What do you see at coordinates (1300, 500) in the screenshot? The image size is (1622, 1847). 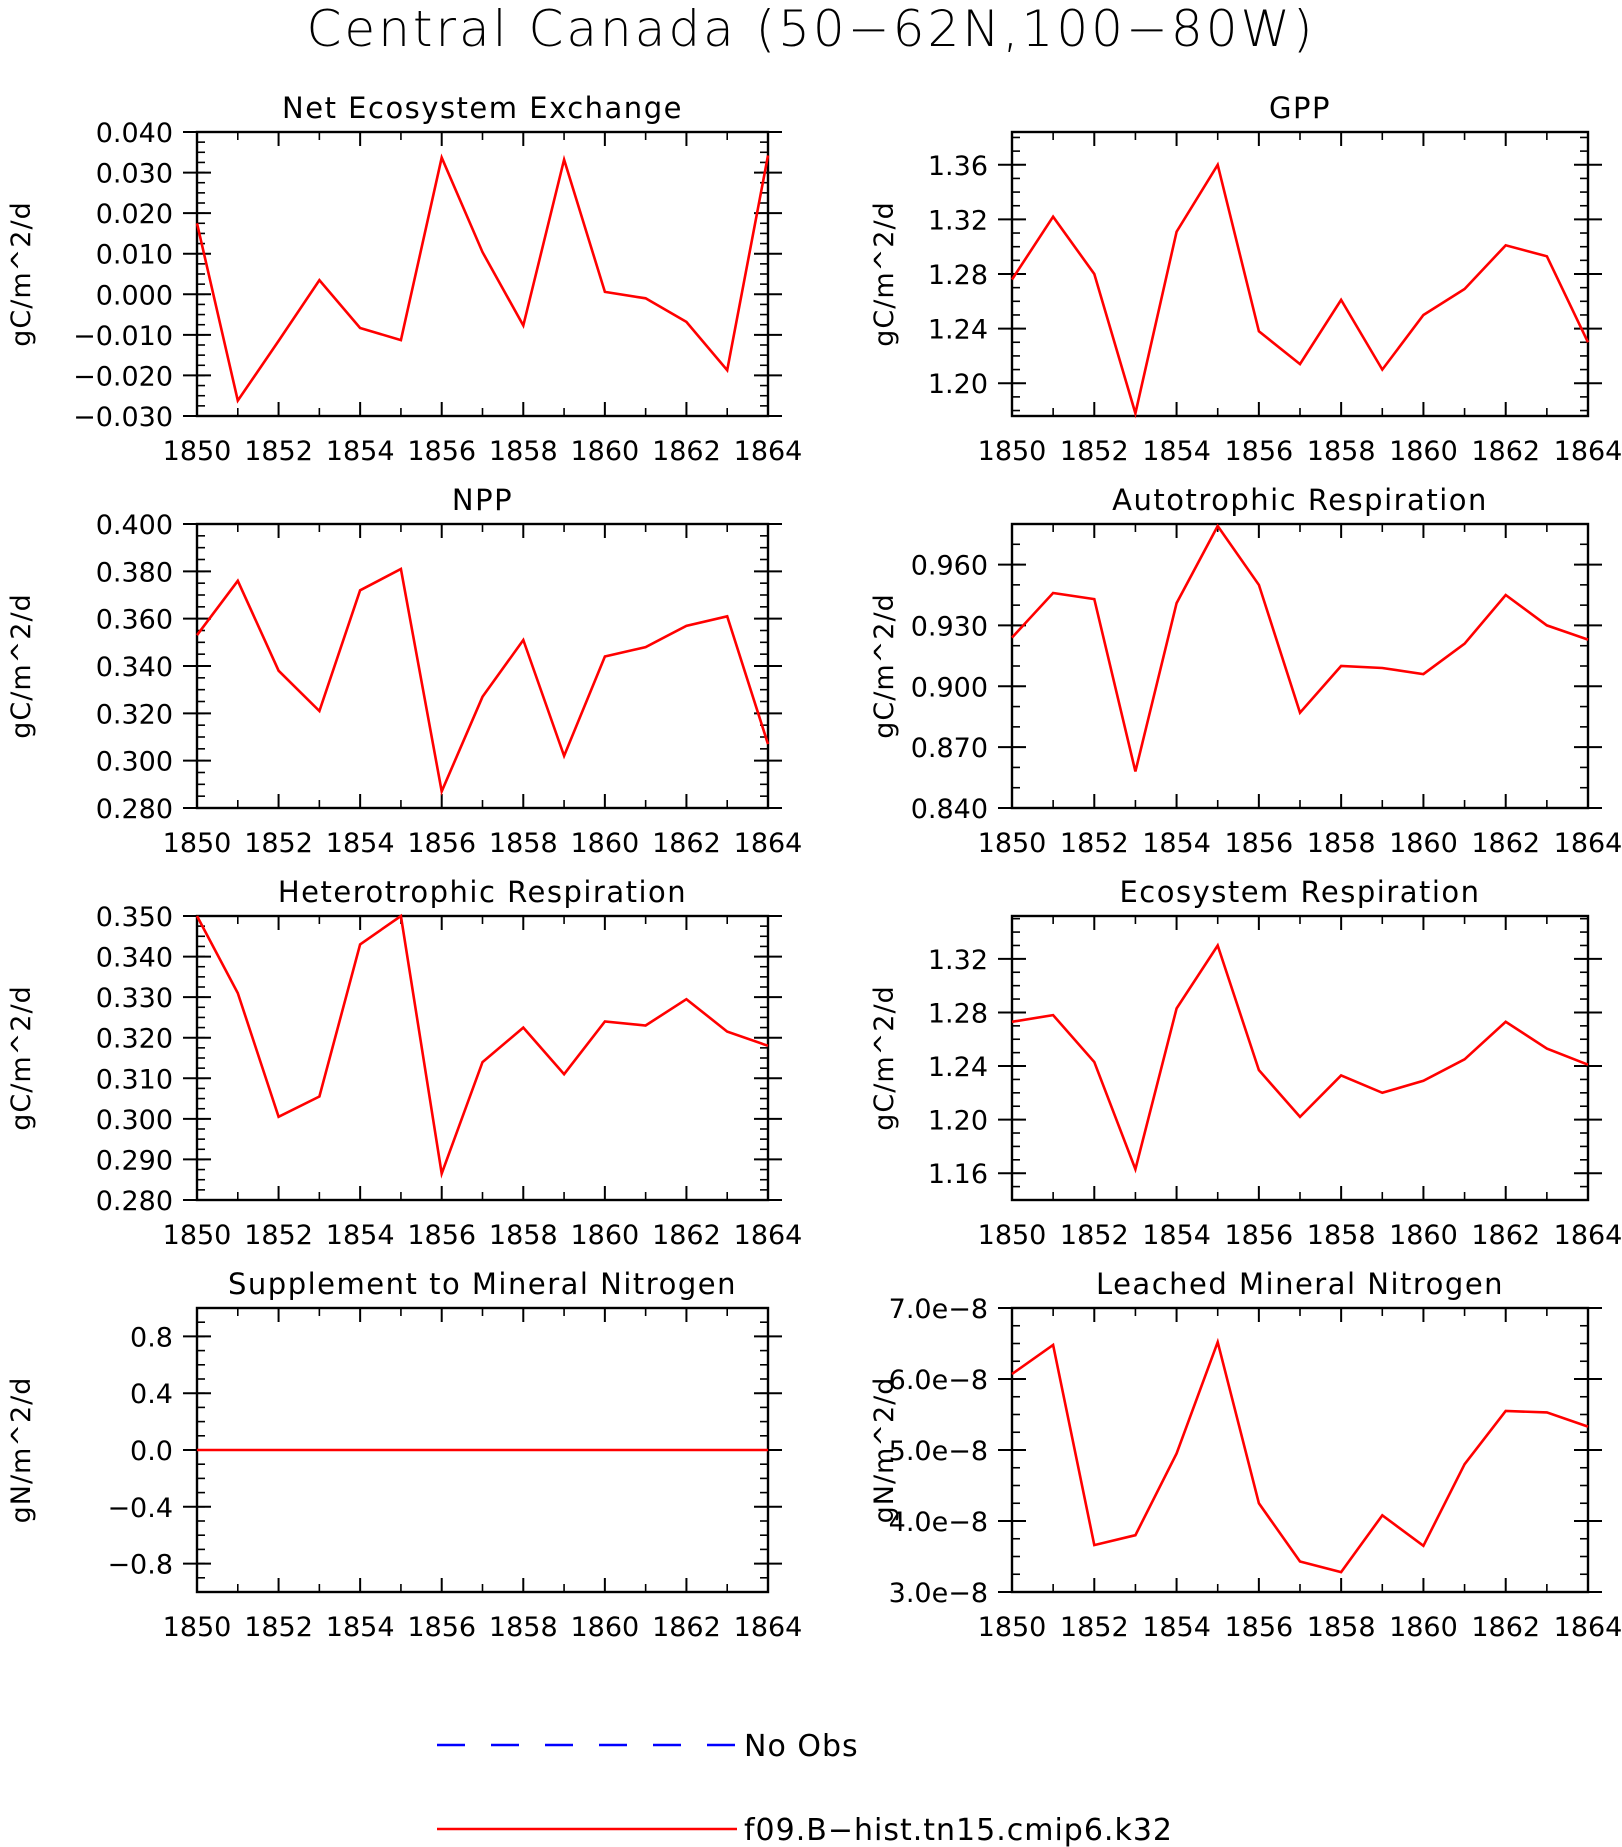 I see `panel-title: Autotrophic Respiration` at bounding box center [1300, 500].